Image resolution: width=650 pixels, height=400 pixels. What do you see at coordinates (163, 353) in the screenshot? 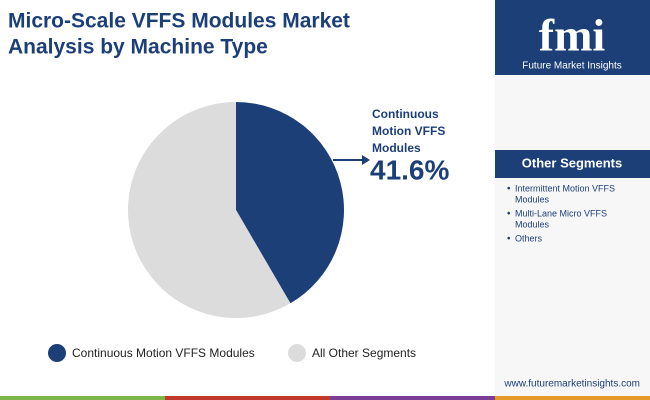
I see `legend-label: Continuous Motion VFFS Modules` at bounding box center [163, 353].